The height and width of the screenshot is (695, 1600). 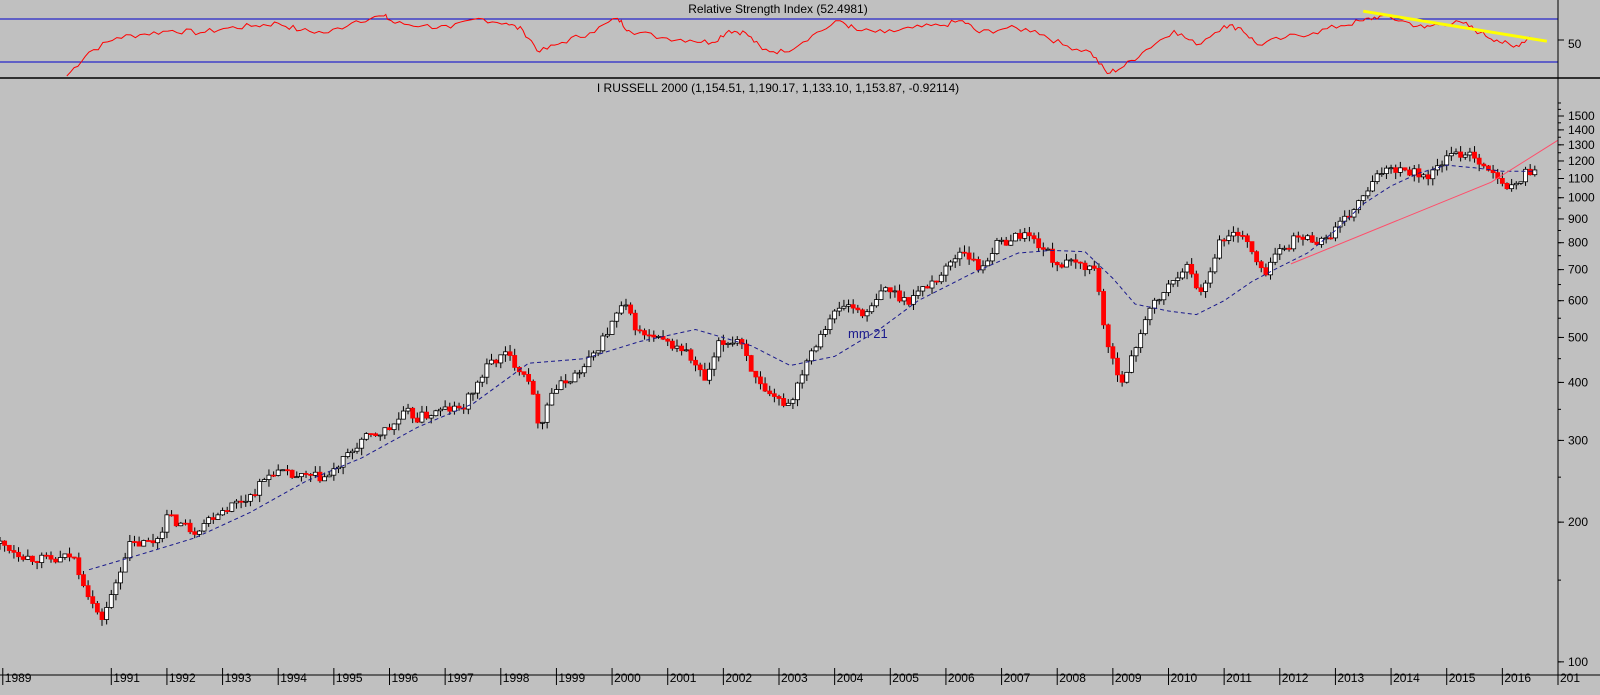 What do you see at coordinates (794, 678) in the screenshot?
I see `year-label: 2003` at bounding box center [794, 678].